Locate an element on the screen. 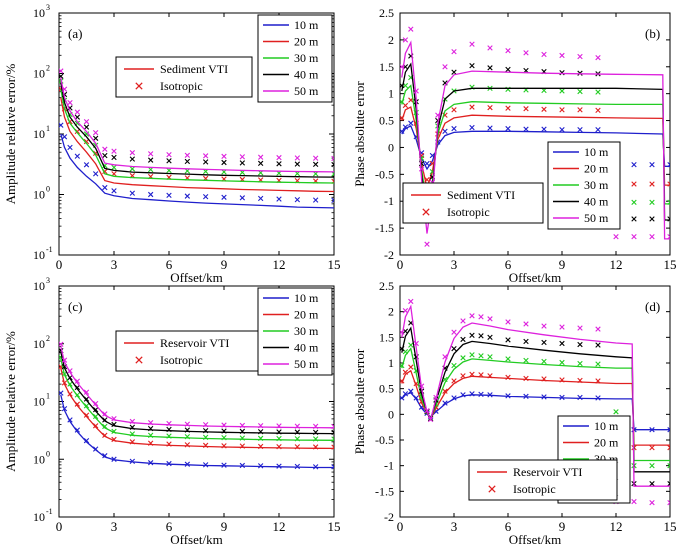 Image resolution: width=700 pixels, height=549 pixels. series-line-10m is located at coordinates (197, 171).